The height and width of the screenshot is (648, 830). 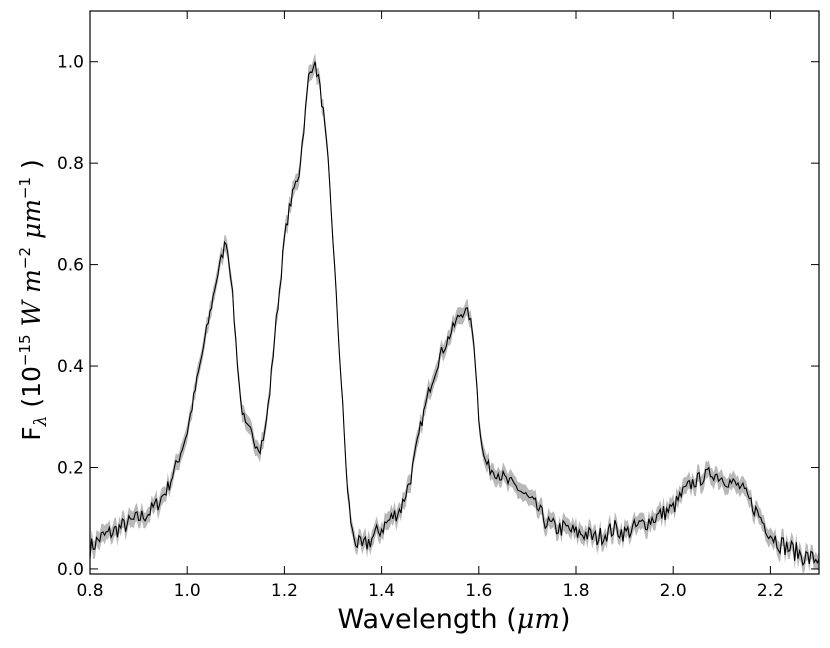 What do you see at coordinates (31, 168) in the screenshot?
I see `y-axis-title-suffix: )` at bounding box center [31, 168].